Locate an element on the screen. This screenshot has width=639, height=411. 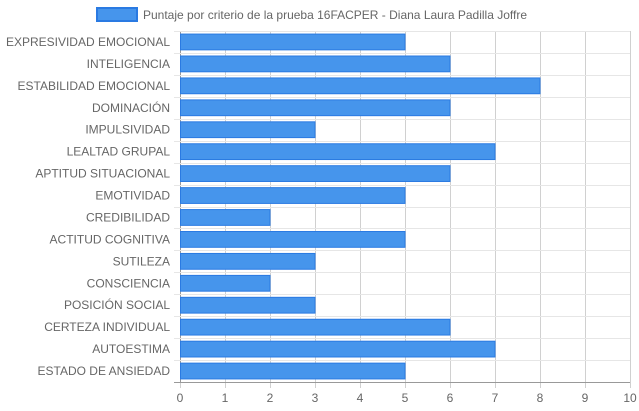
x-tick-label: 5 is located at coordinates (405, 398).